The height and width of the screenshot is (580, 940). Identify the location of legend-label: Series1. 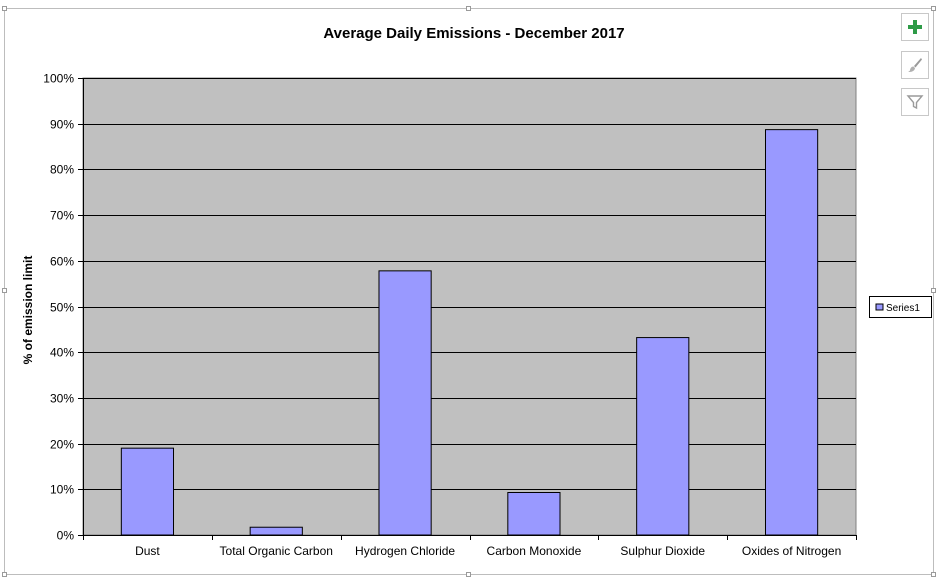
(903, 308).